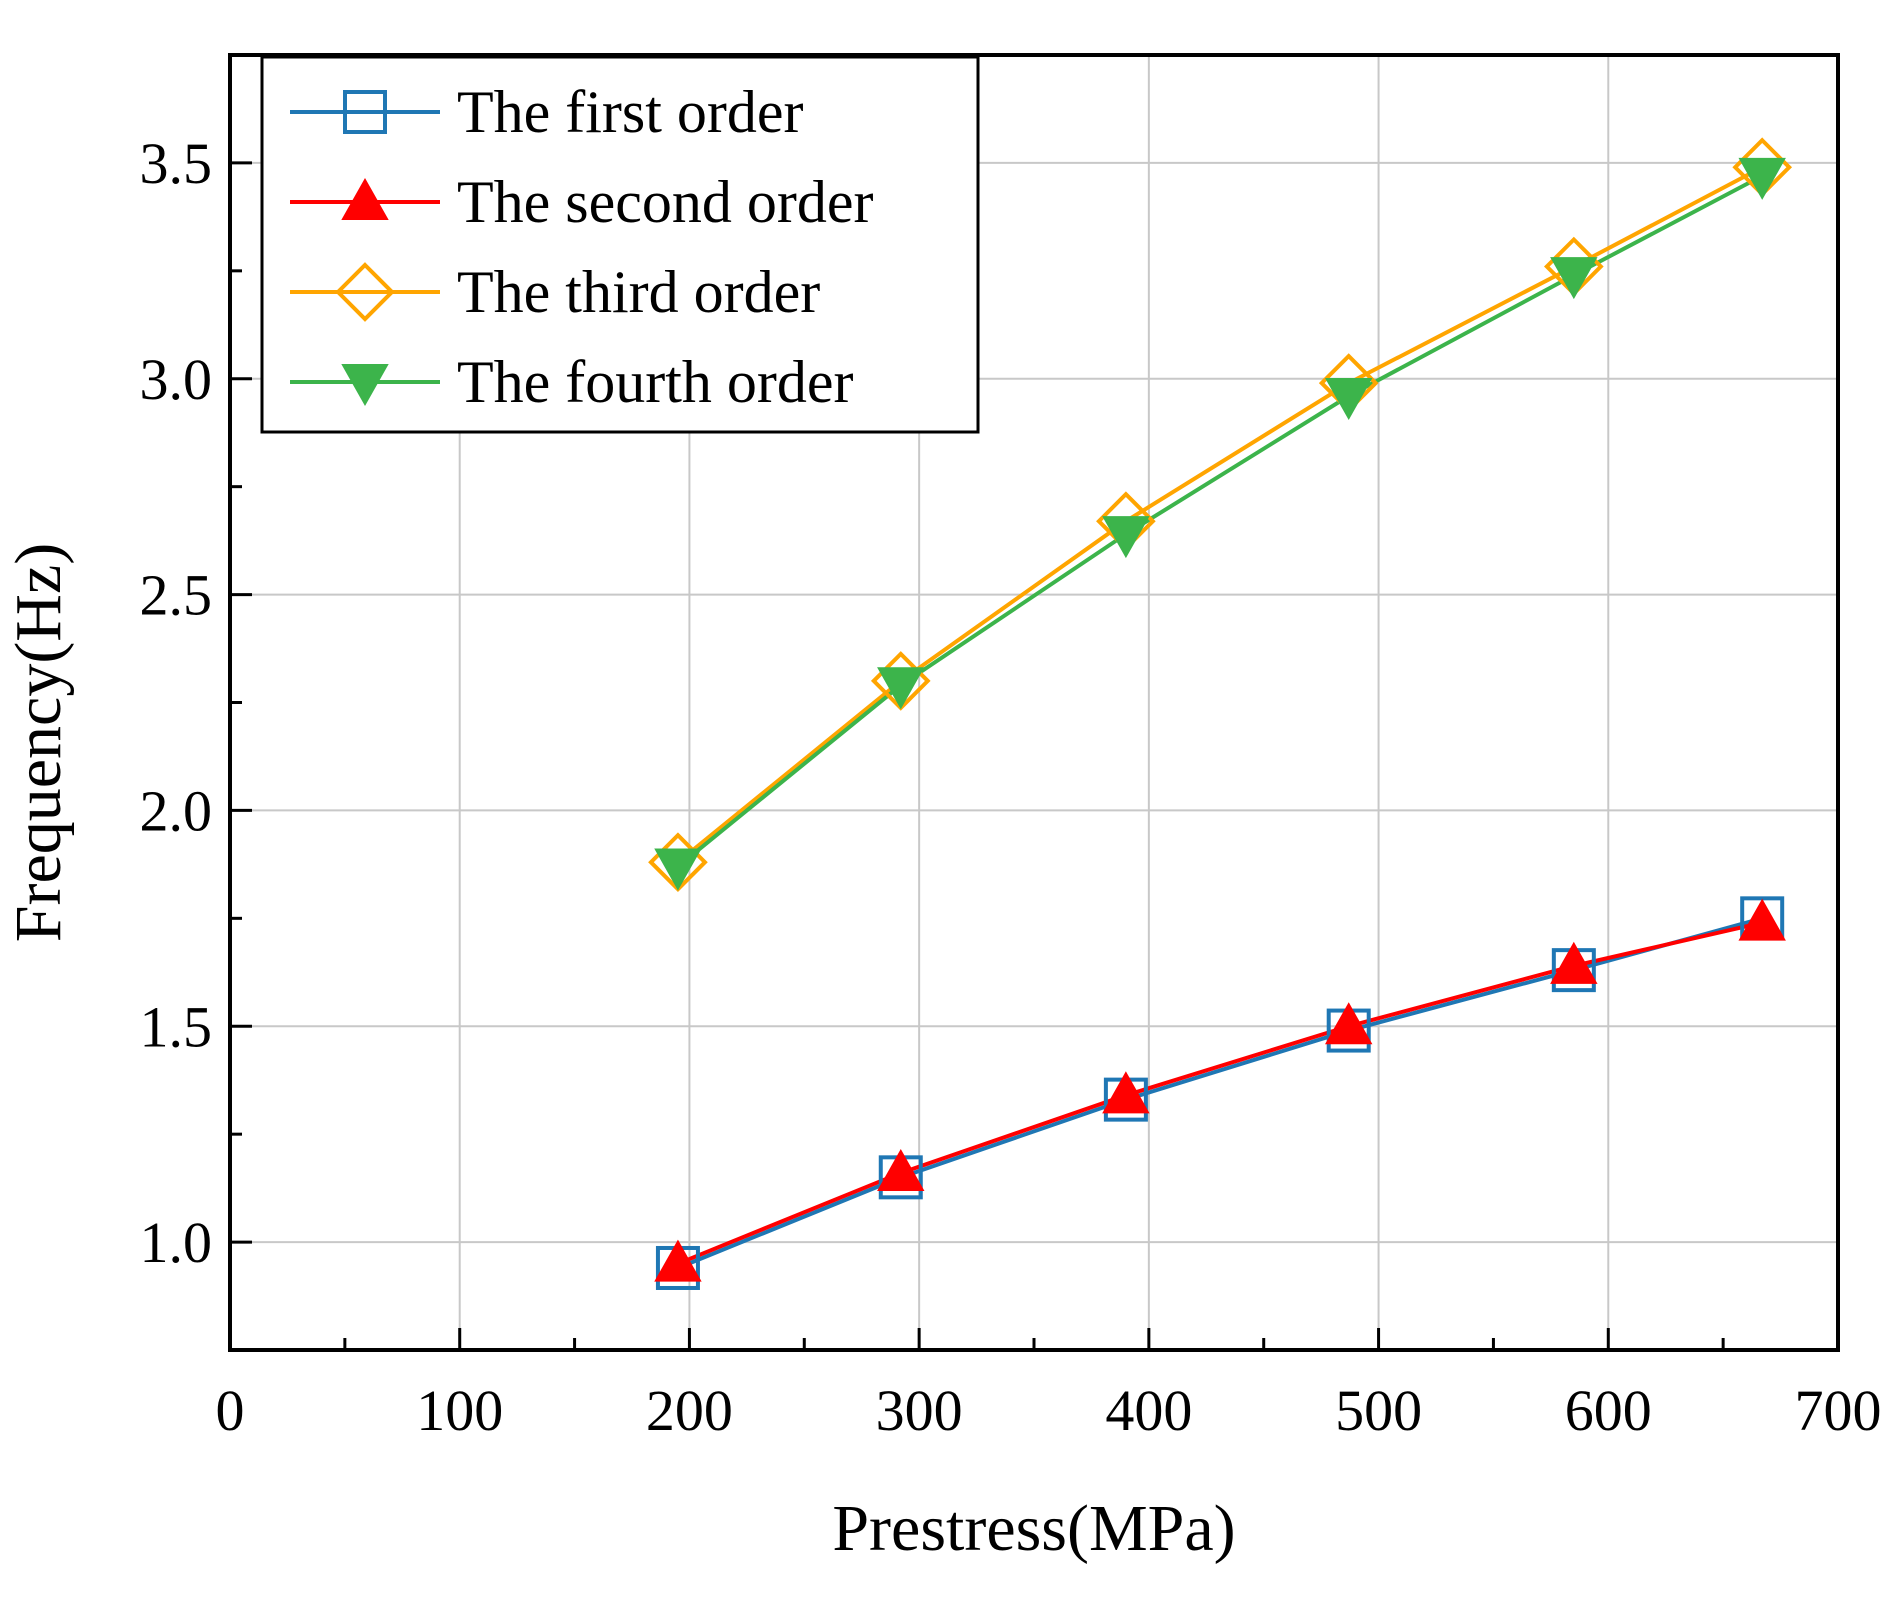 Image resolution: width=1901 pixels, height=1599 pixels. Describe the element at coordinates (176, 810) in the screenshot. I see `y-tick-label: 2.0` at that location.